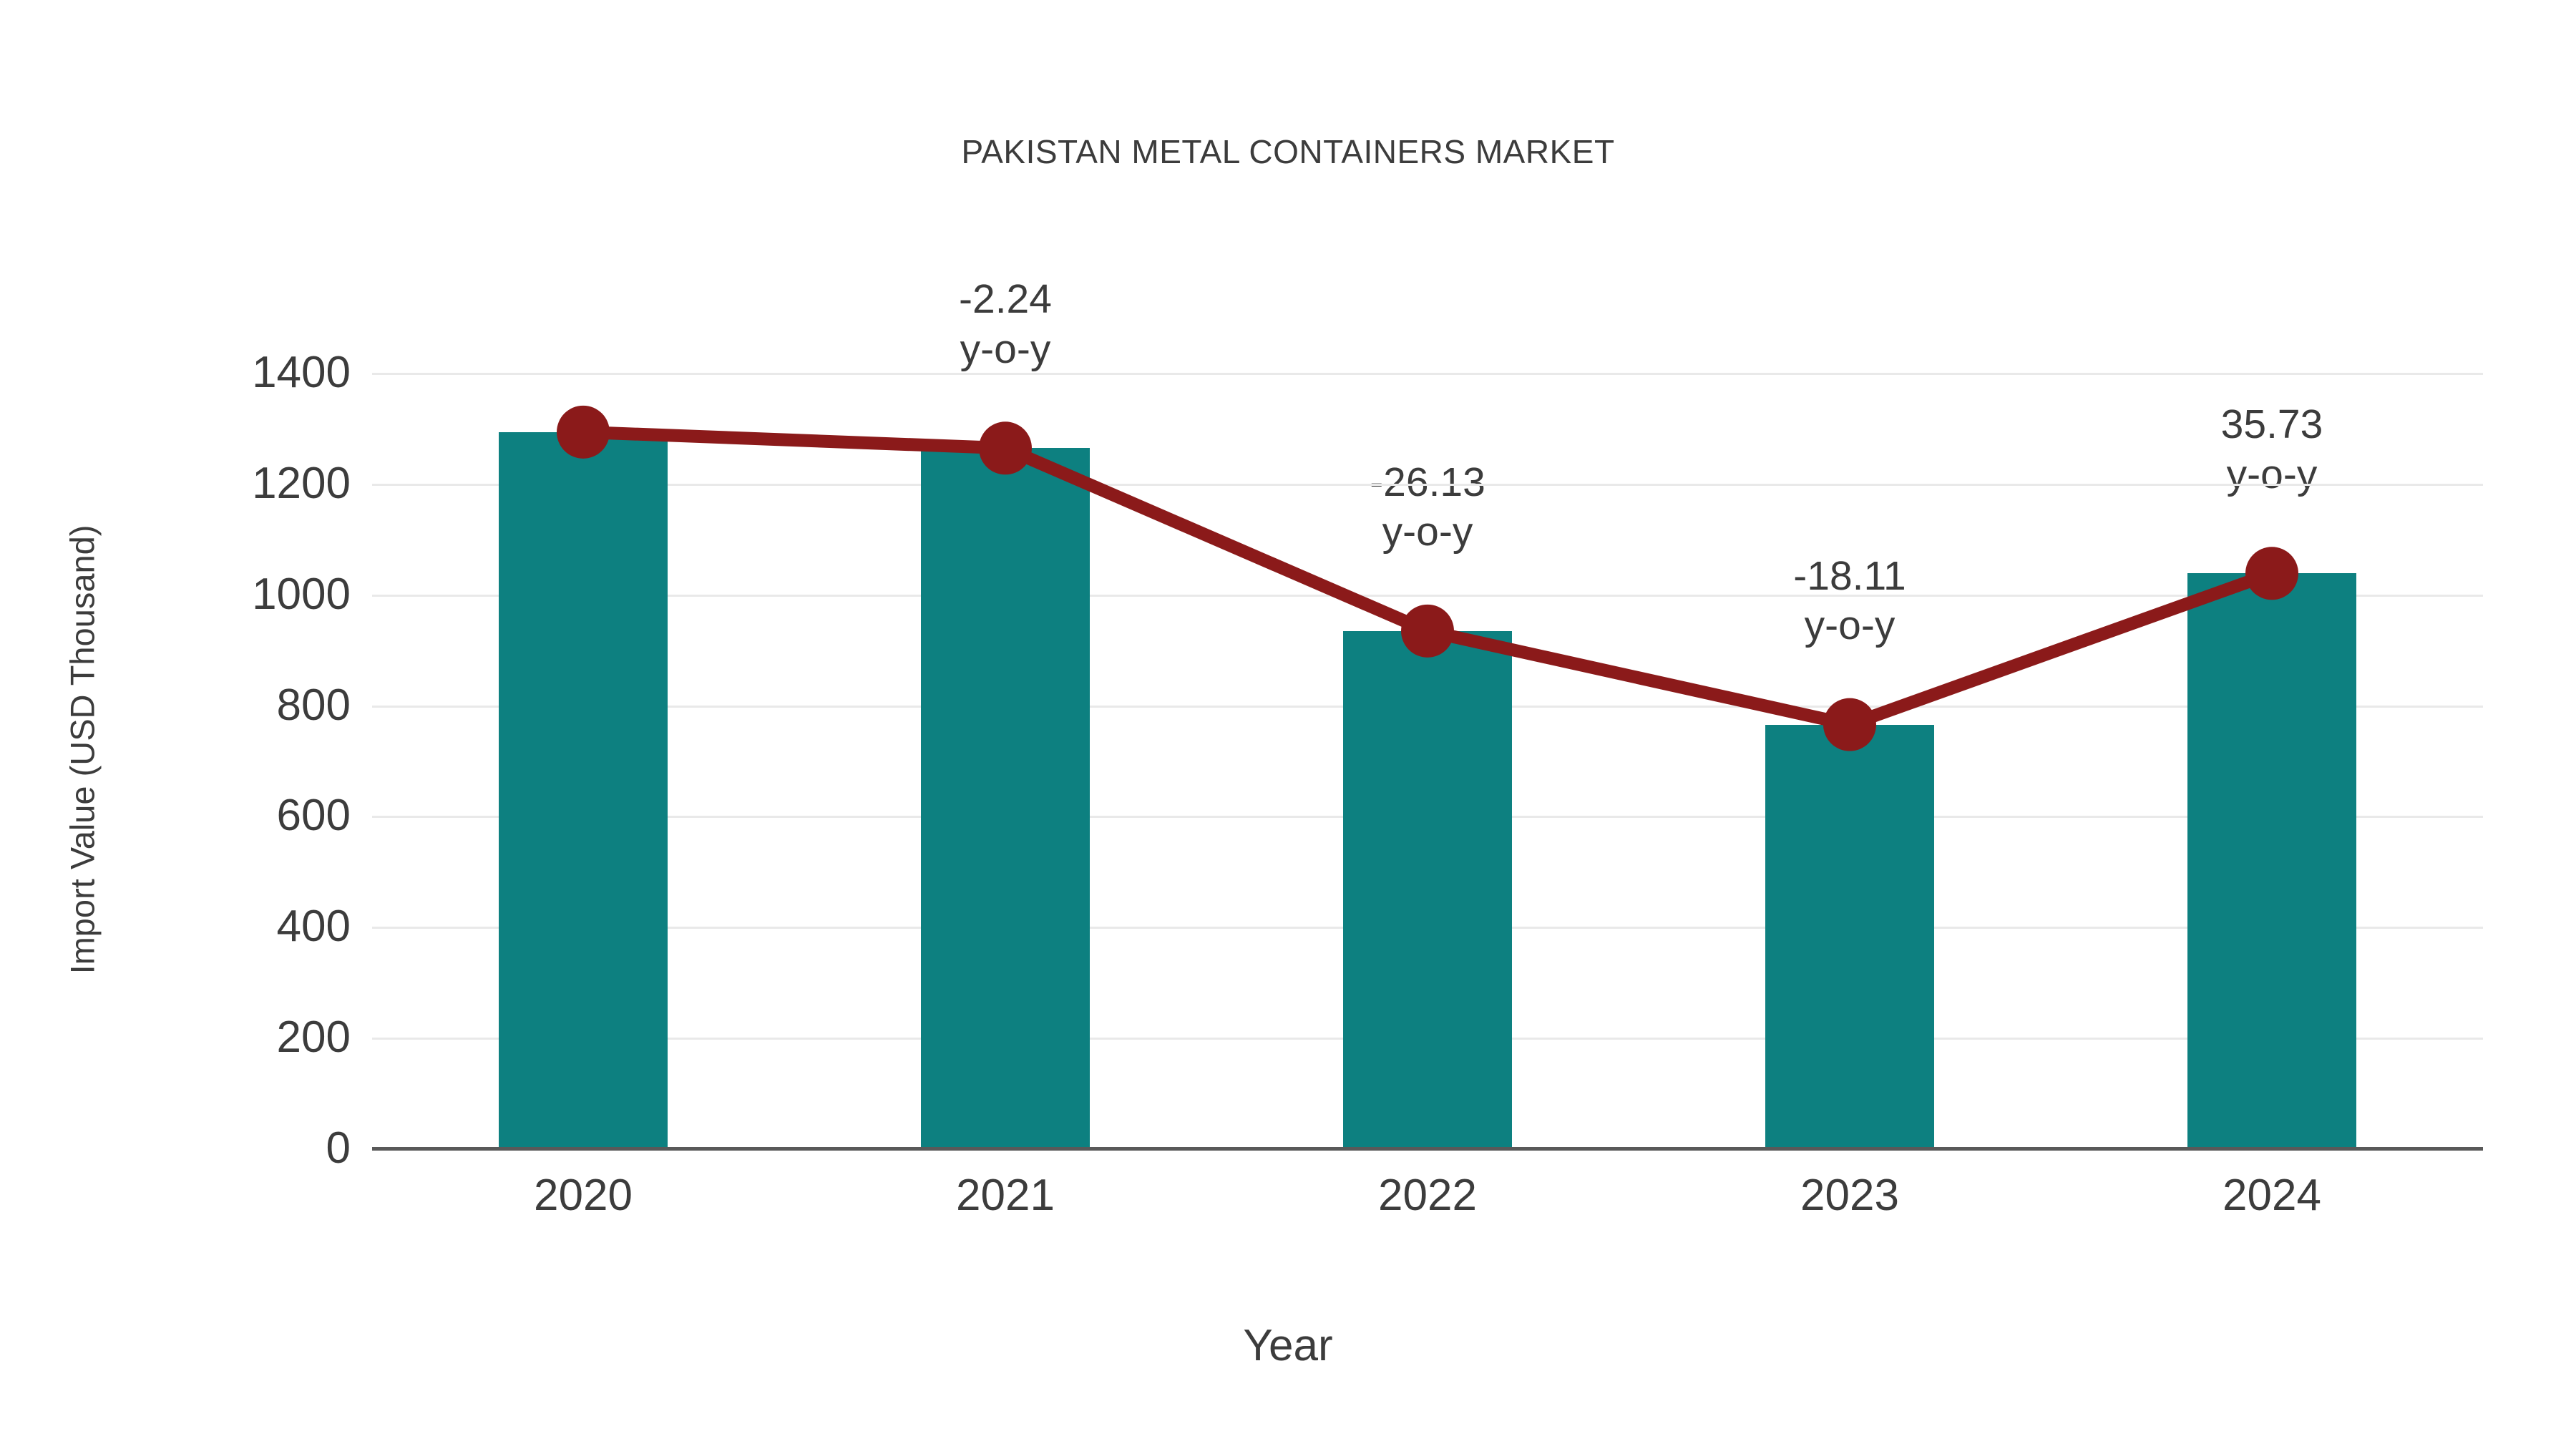  What do you see at coordinates (1849, 1195) in the screenshot?
I see `x-tick-label-2023: 2023` at bounding box center [1849, 1195].